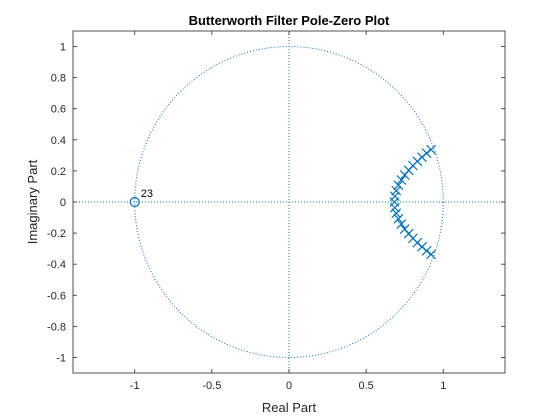  What do you see at coordinates (135, 386) in the screenshot?
I see `x-tick-label: -1` at bounding box center [135, 386].